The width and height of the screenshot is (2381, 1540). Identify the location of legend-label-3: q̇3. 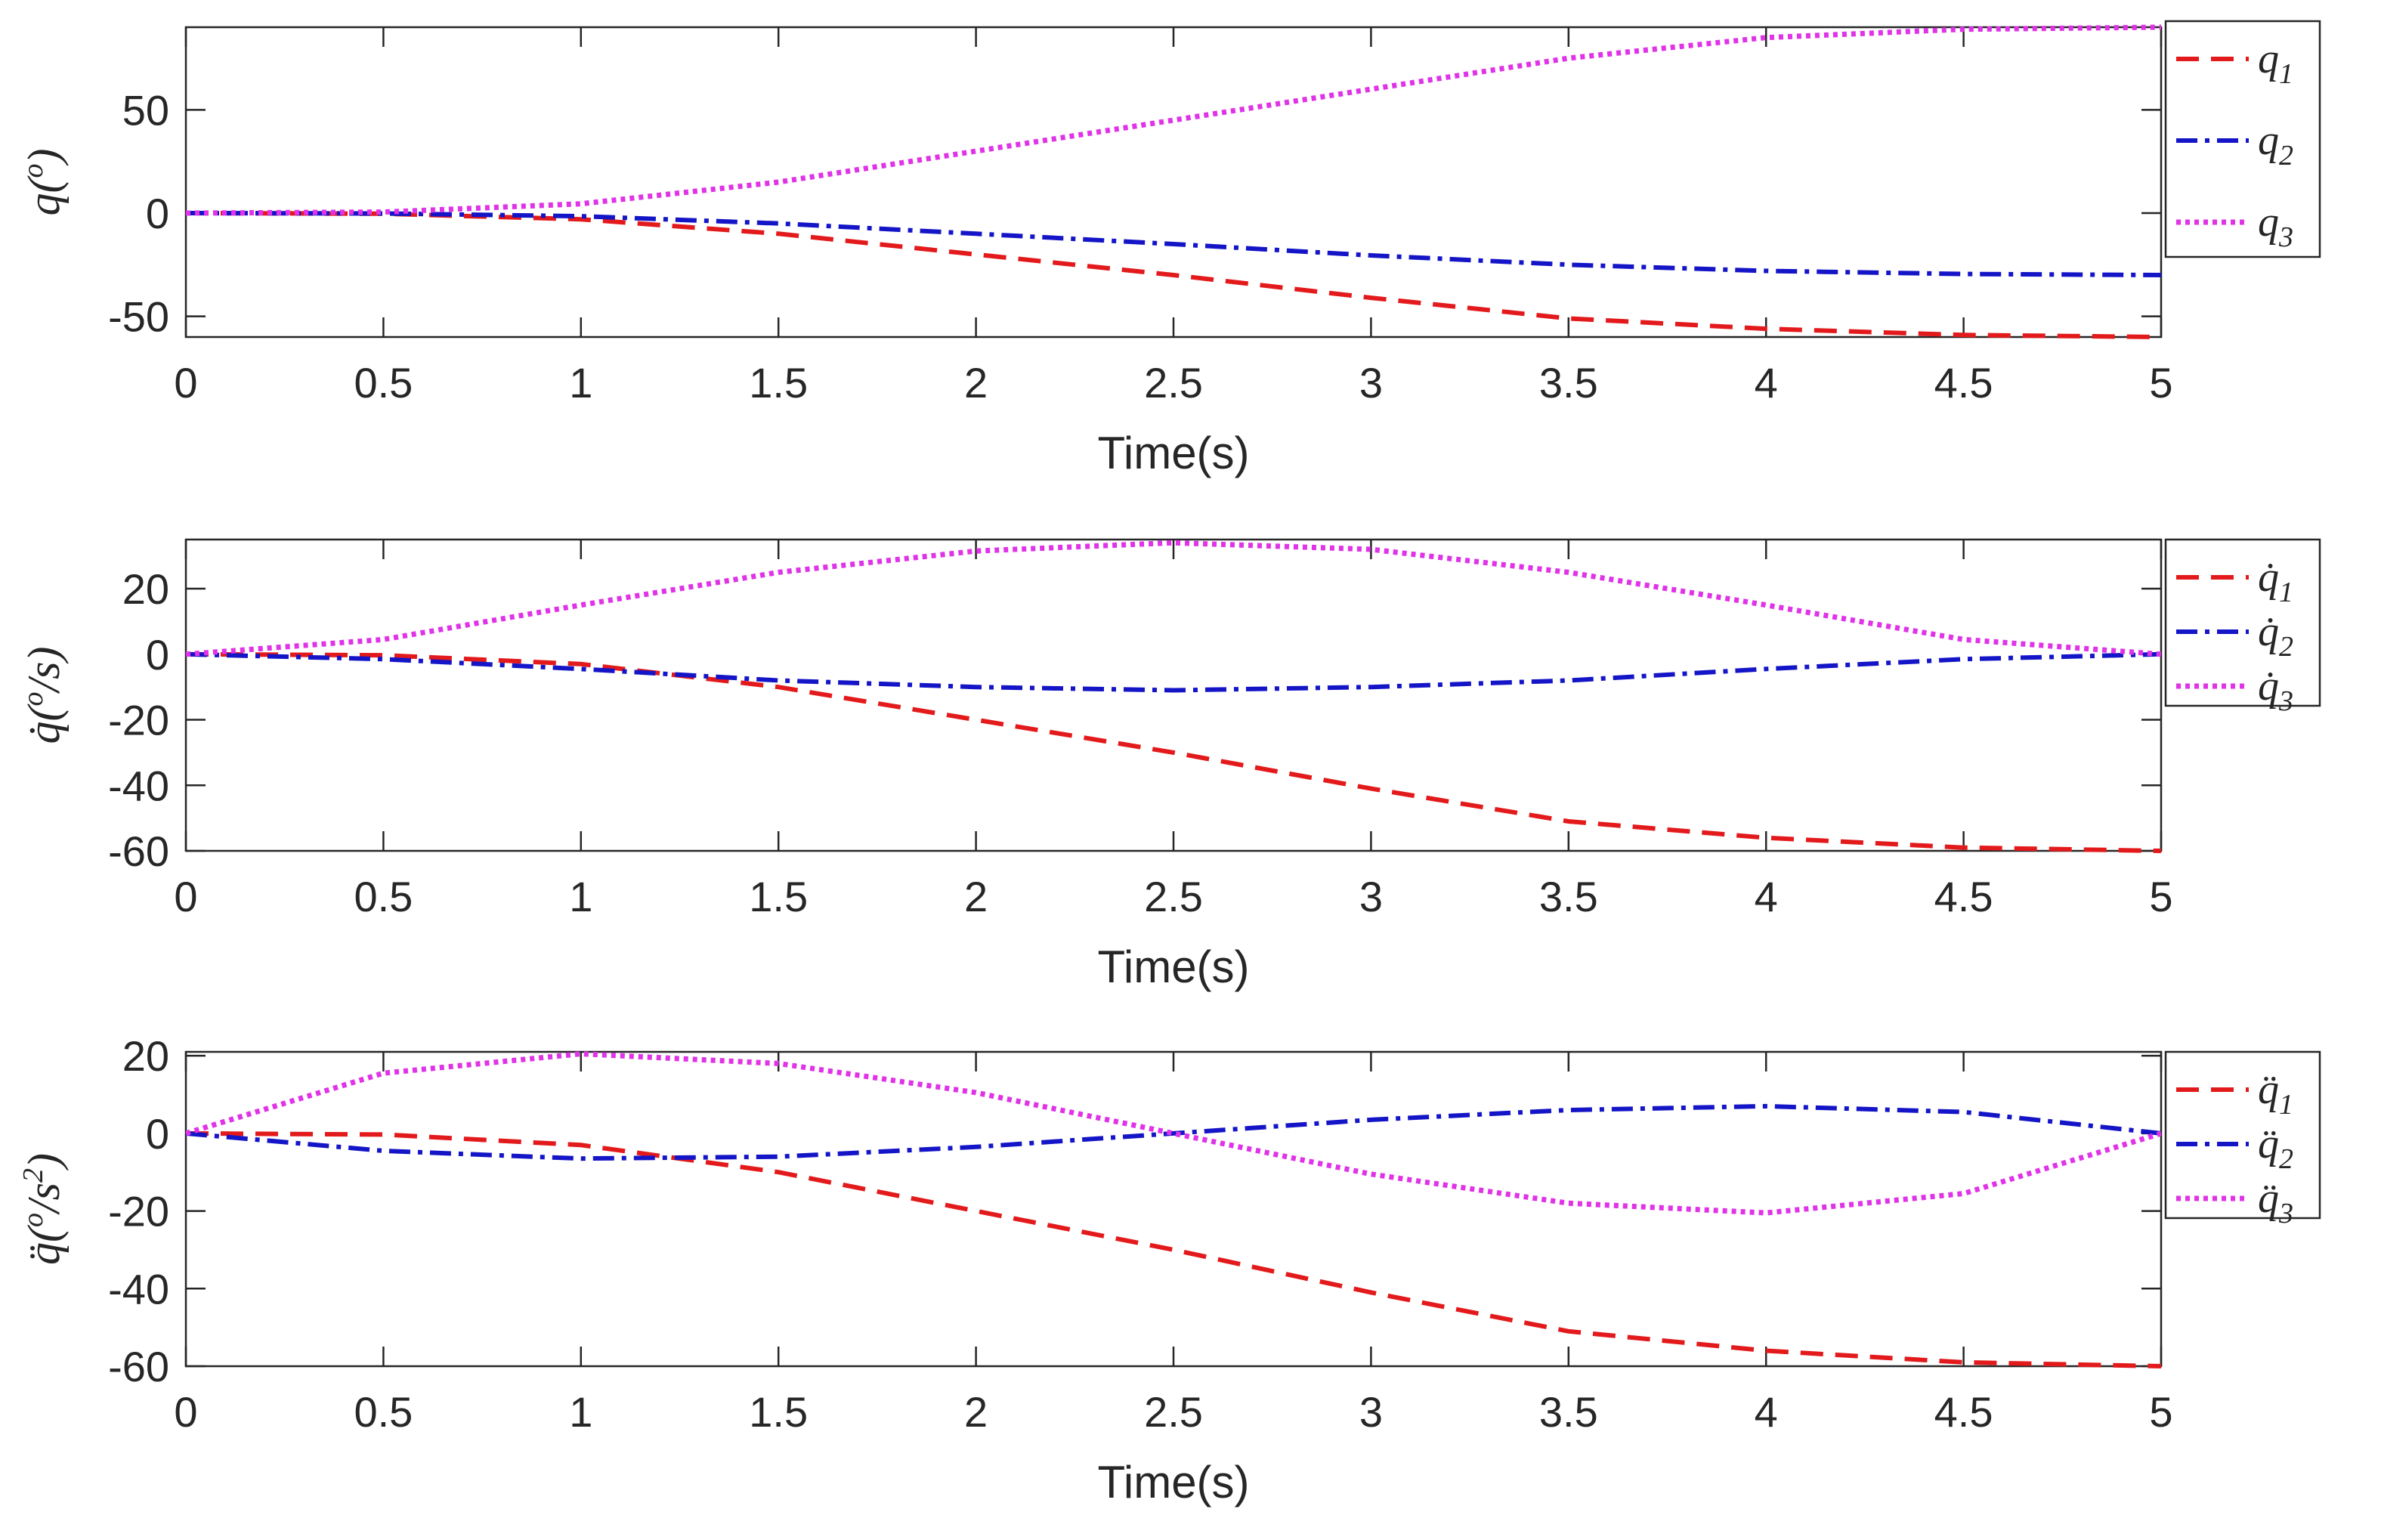
(2275, 690).